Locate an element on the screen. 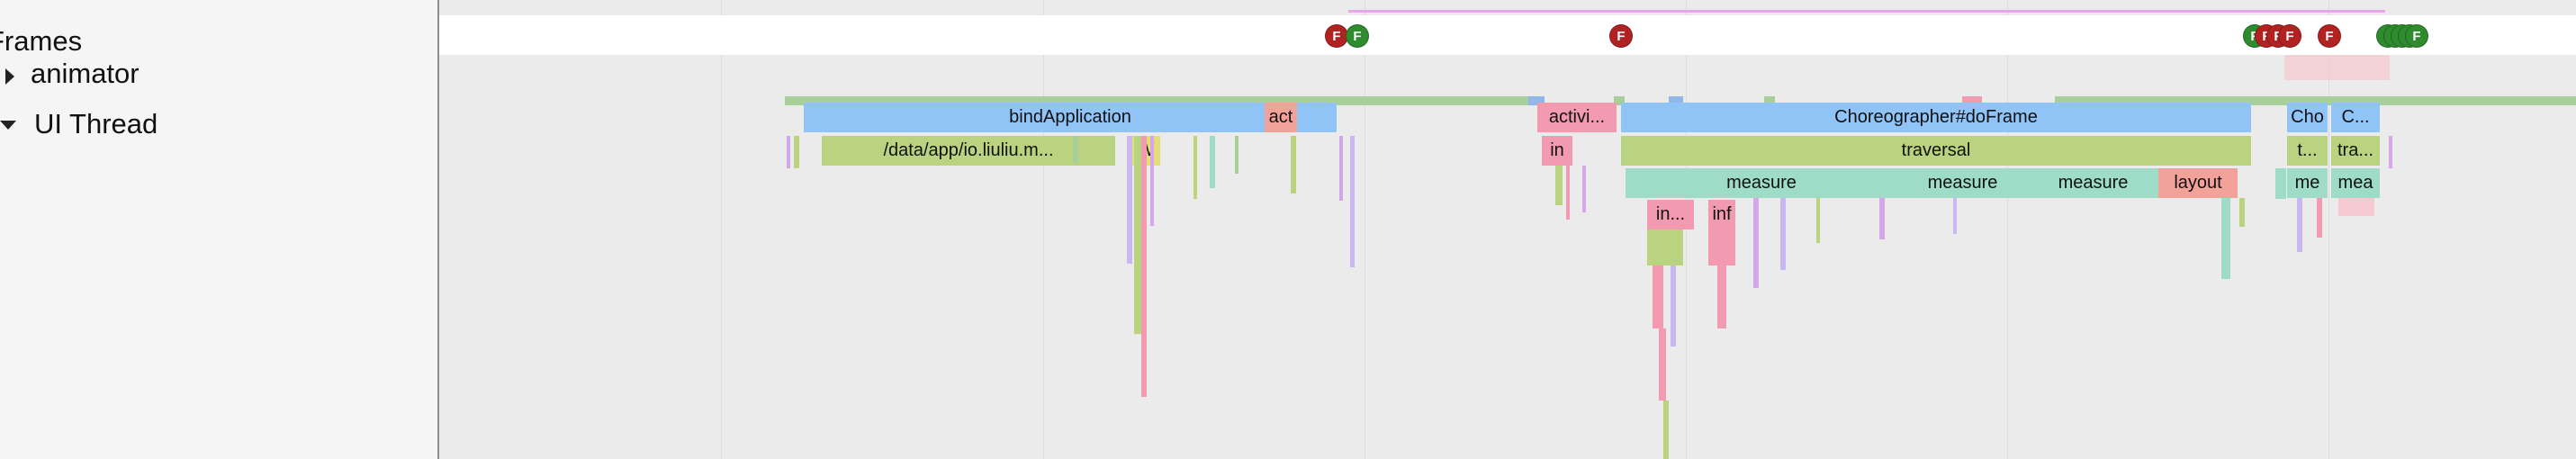 The image size is (2576, 459). collapse-chevron-down-icon is located at coordinates (8, 126).